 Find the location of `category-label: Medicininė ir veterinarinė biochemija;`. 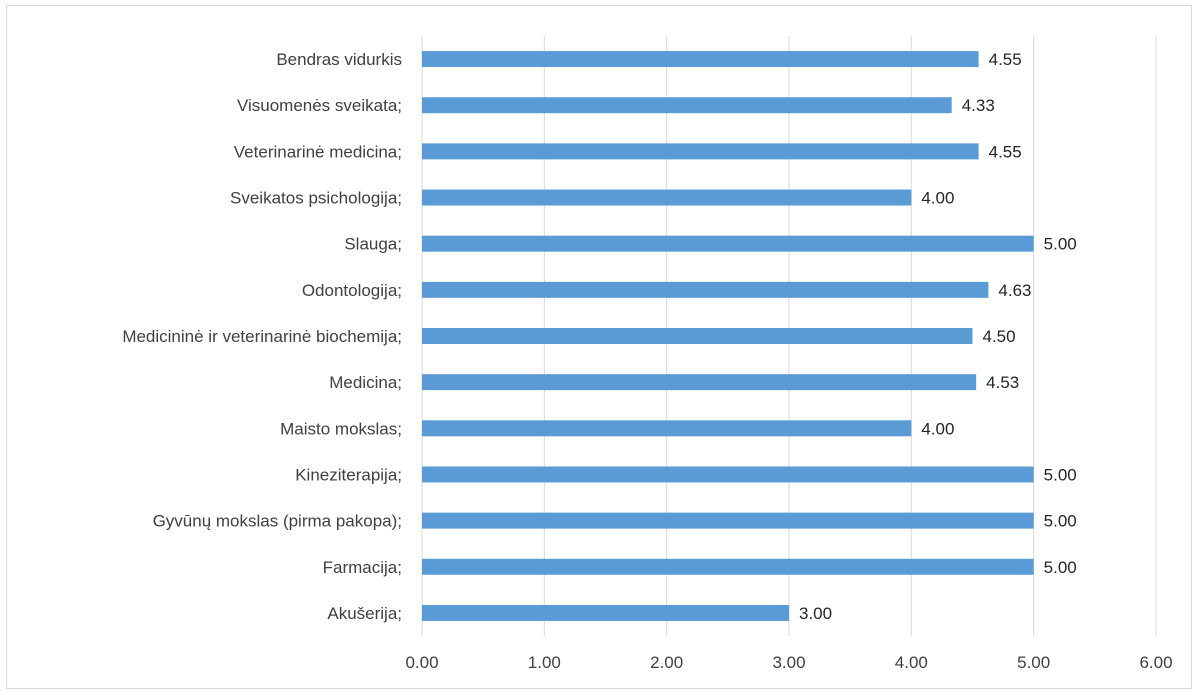

category-label: Medicininė ir veterinarinė biochemija; is located at coordinates (262, 336).